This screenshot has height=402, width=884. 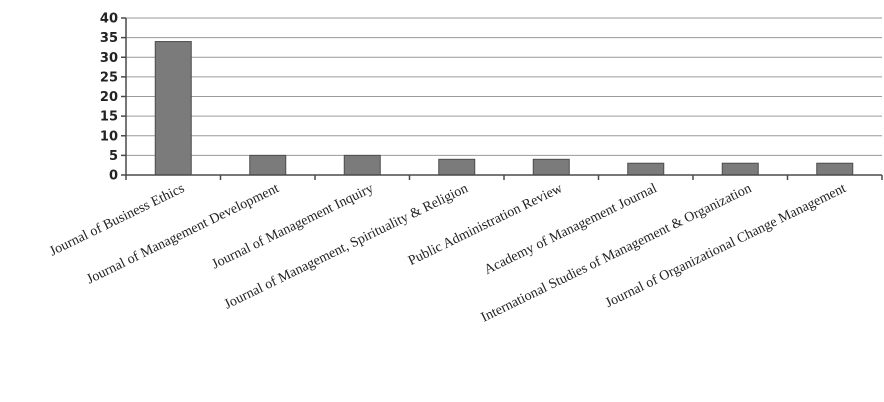 What do you see at coordinates (571, 229) in the screenshot?
I see `category-label: Academy of Management Journal` at bounding box center [571, 229].